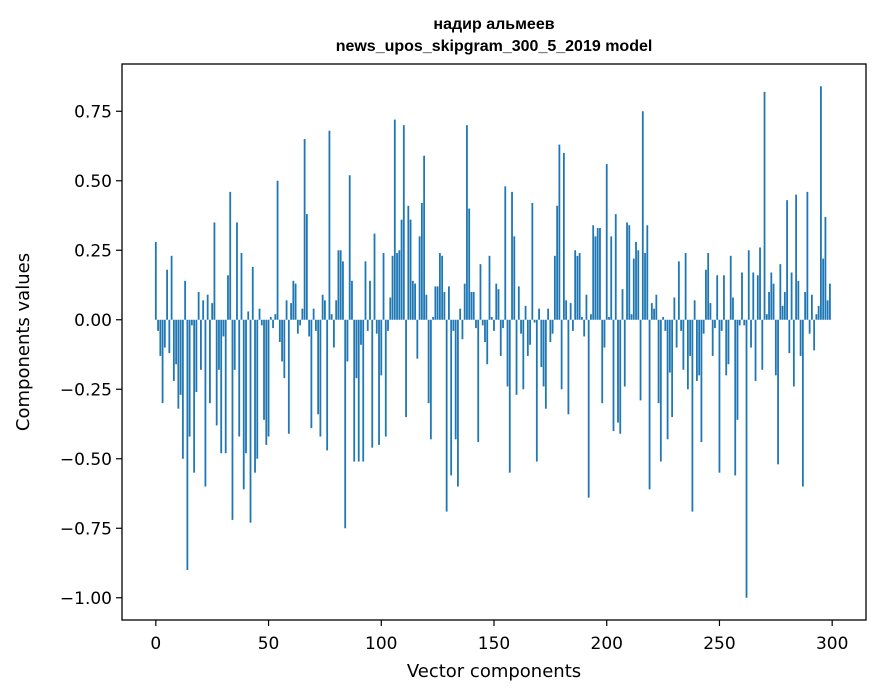  What do you see at coordinates (86, 599) in the screenshot?
I see `y-tick-label: −1.00` at bounding box center [86, 599].